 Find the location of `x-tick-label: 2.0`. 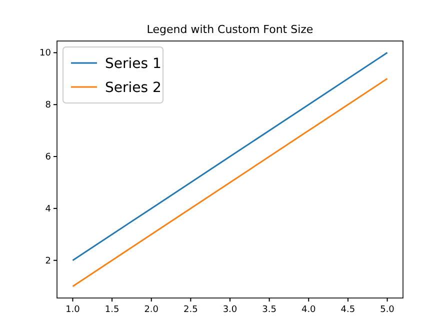

x-tick-label: 2.0 is located at coordinates (151, 310).